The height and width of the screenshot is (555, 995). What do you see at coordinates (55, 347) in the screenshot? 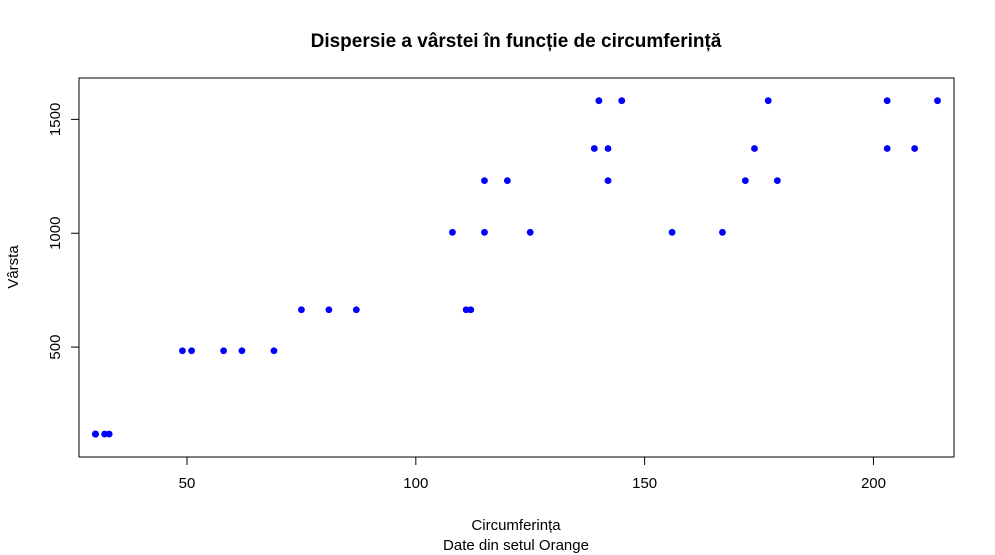
I see `y-tick-label: 500` at bounding box center [55, 347].